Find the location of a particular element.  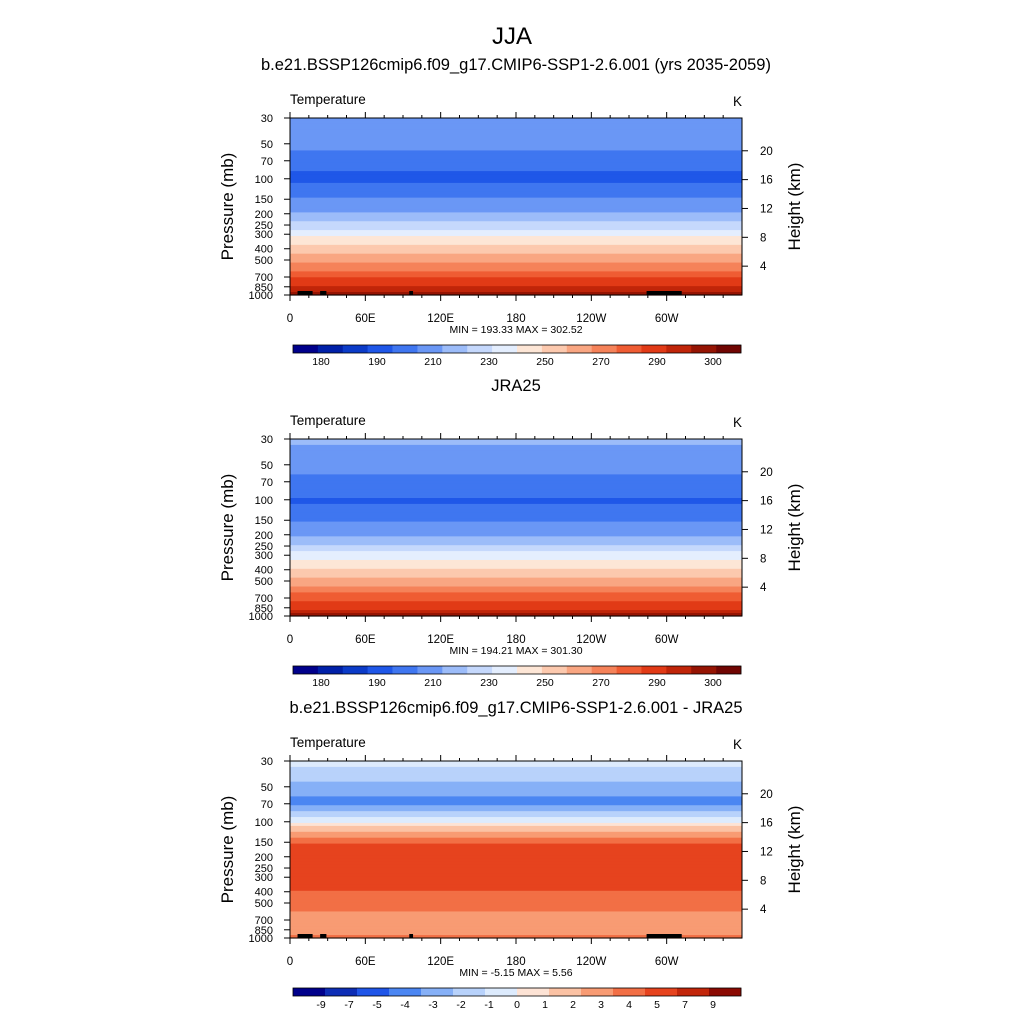

terrain-block is located at coordinates (664, 936).